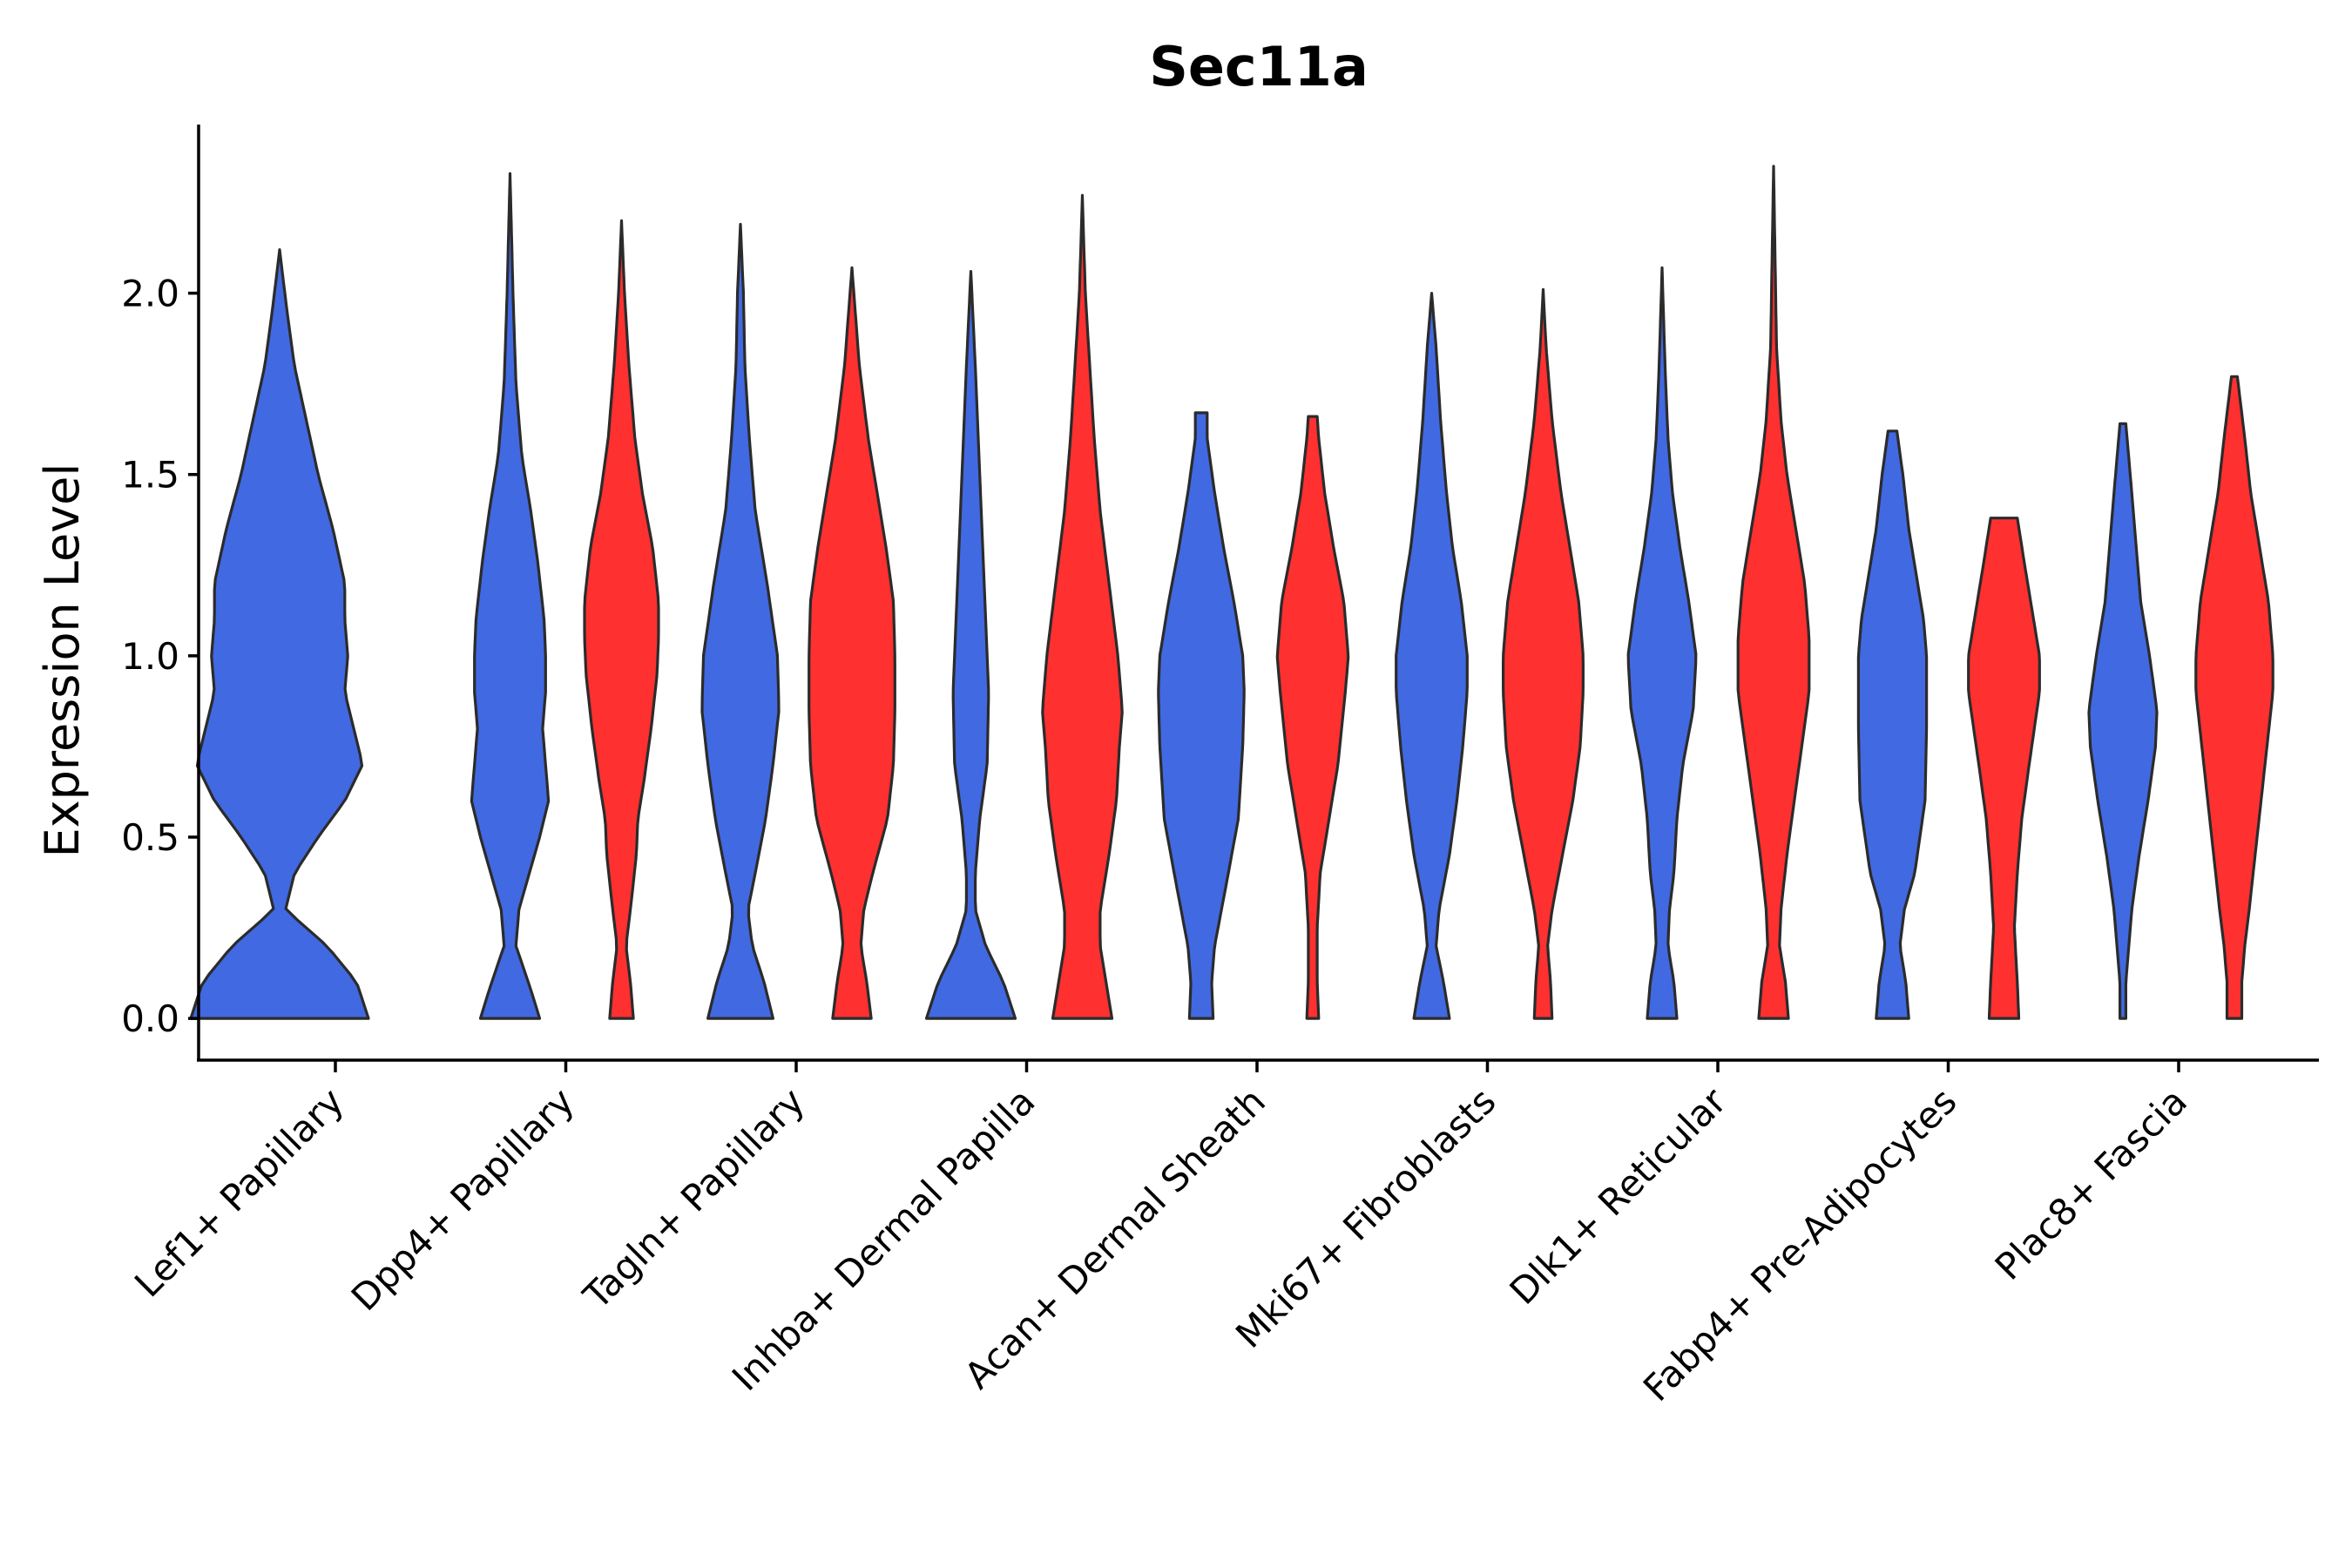 The width and height of the screenshot is (2352, 1568). What do you see at coordinates (1365, 1217) in the screenshot?
I see `x-tick-label: Mki67+ Fibroblasts` at bounding box center [1365, 1217].